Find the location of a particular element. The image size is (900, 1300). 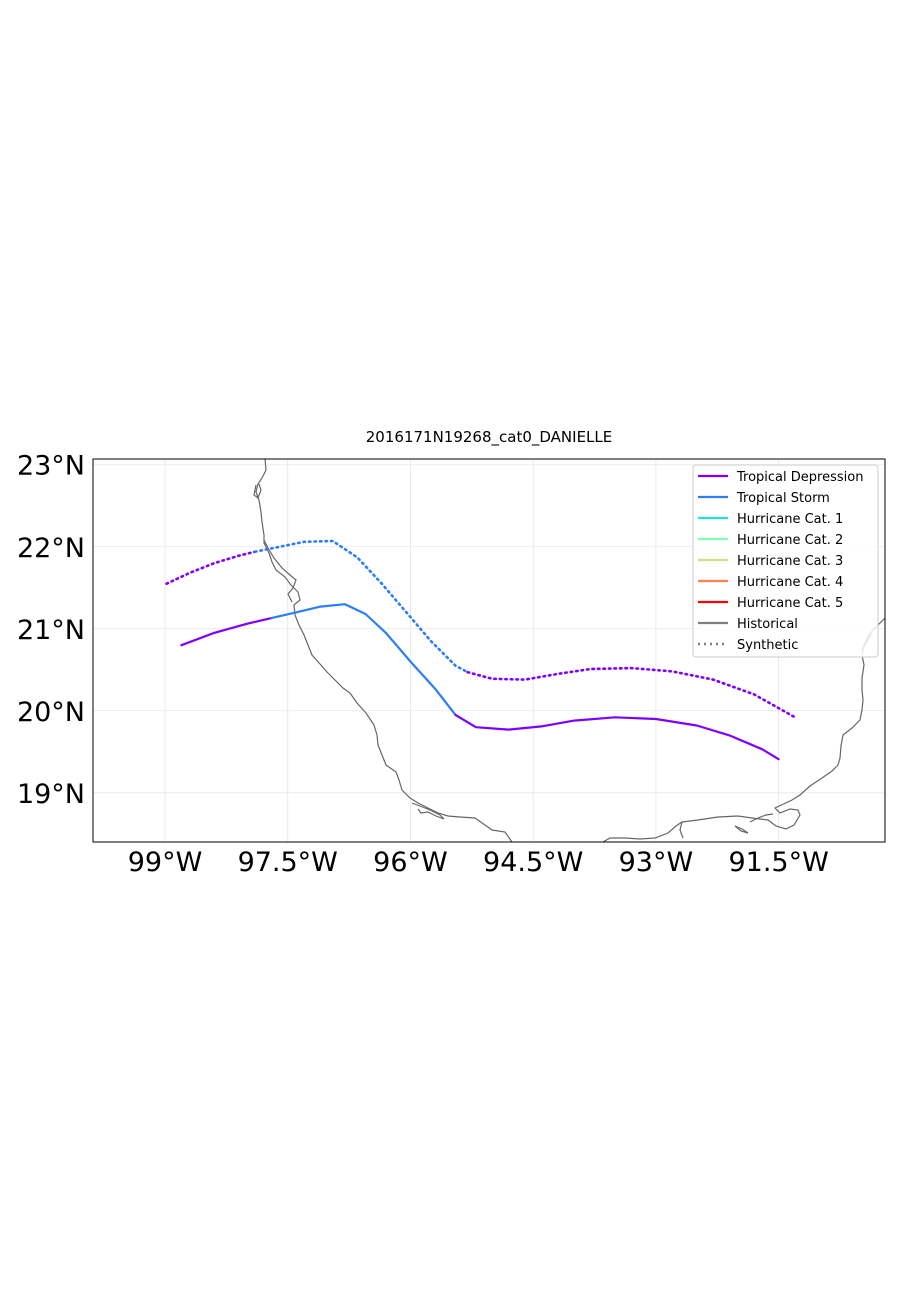

legend-label: Hurricane Cat. 5 is located at coordinates (790, 603).